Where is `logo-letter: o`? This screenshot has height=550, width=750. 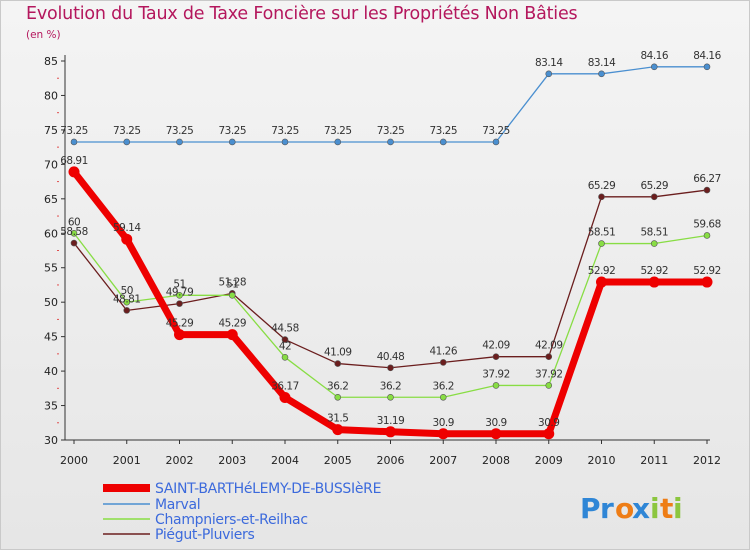
logo-letter: o is located at coordinates (624, 508).